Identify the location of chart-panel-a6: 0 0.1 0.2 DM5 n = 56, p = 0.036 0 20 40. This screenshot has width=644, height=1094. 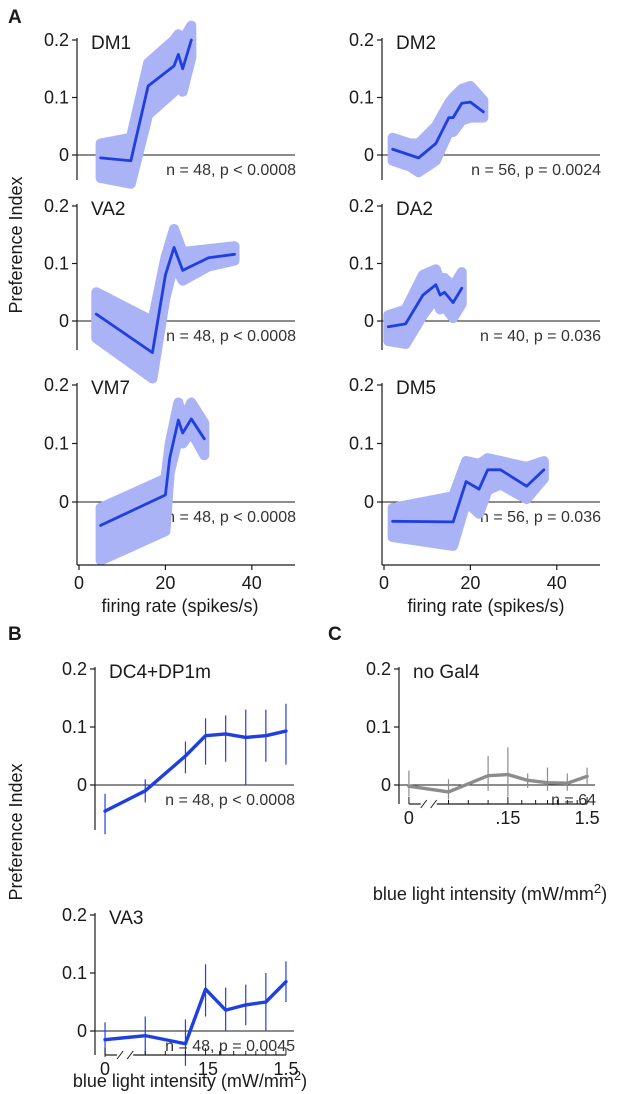
(475, 484).